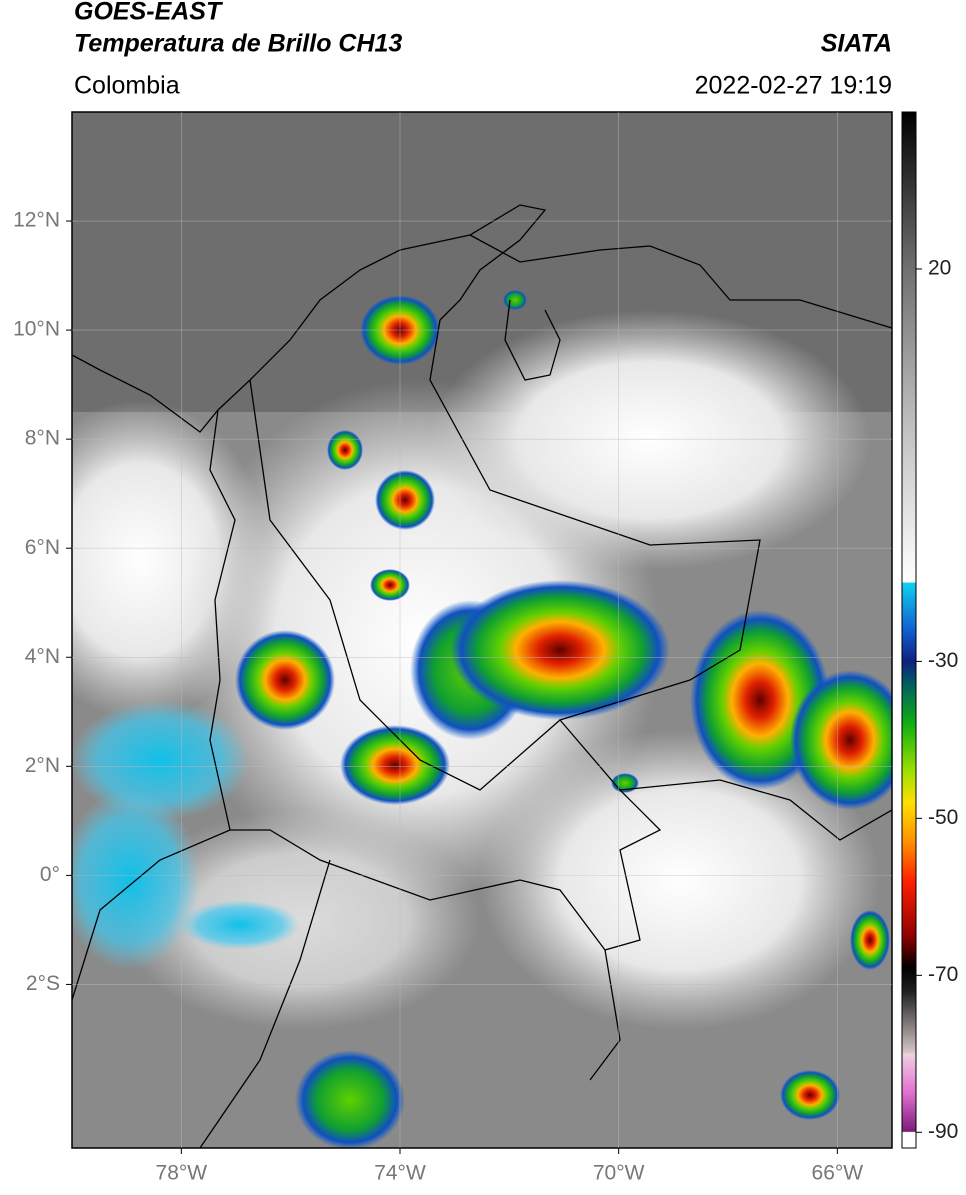  Describe the element at coordinates (36, 329) in the screenshot. I see `y-tick-label: 10°N` at that location.